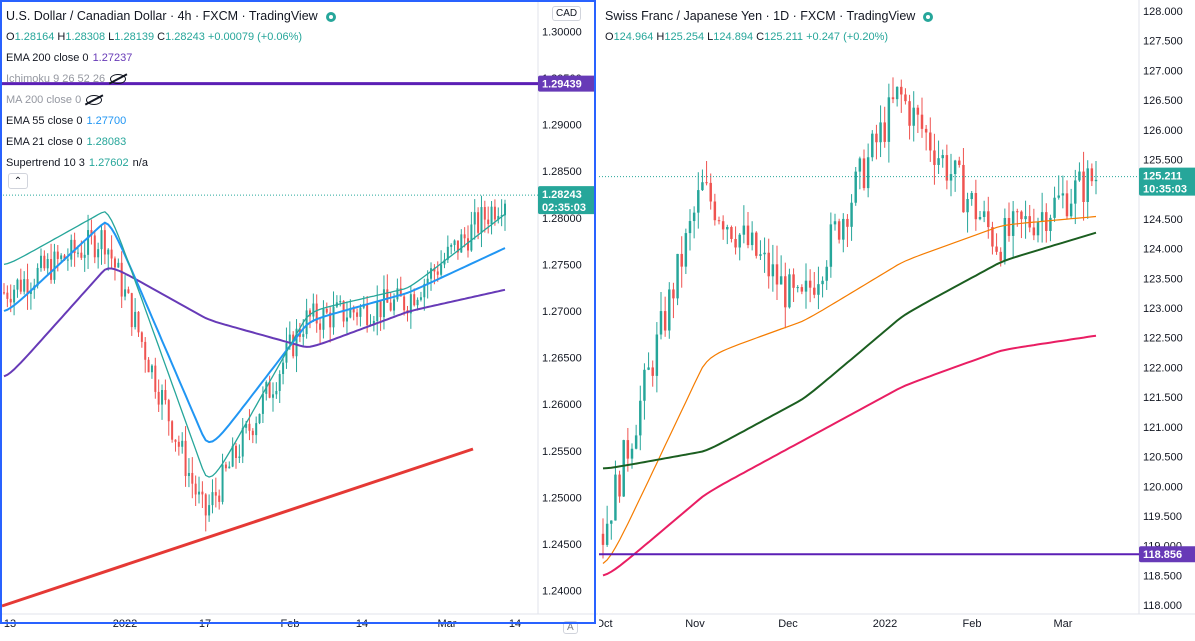 The height and width of the screenshot is (641, 1195). Describe the element at coordinates (1162, 576) in the screenshot. I see `y-tick-label: 118.500` at that location.